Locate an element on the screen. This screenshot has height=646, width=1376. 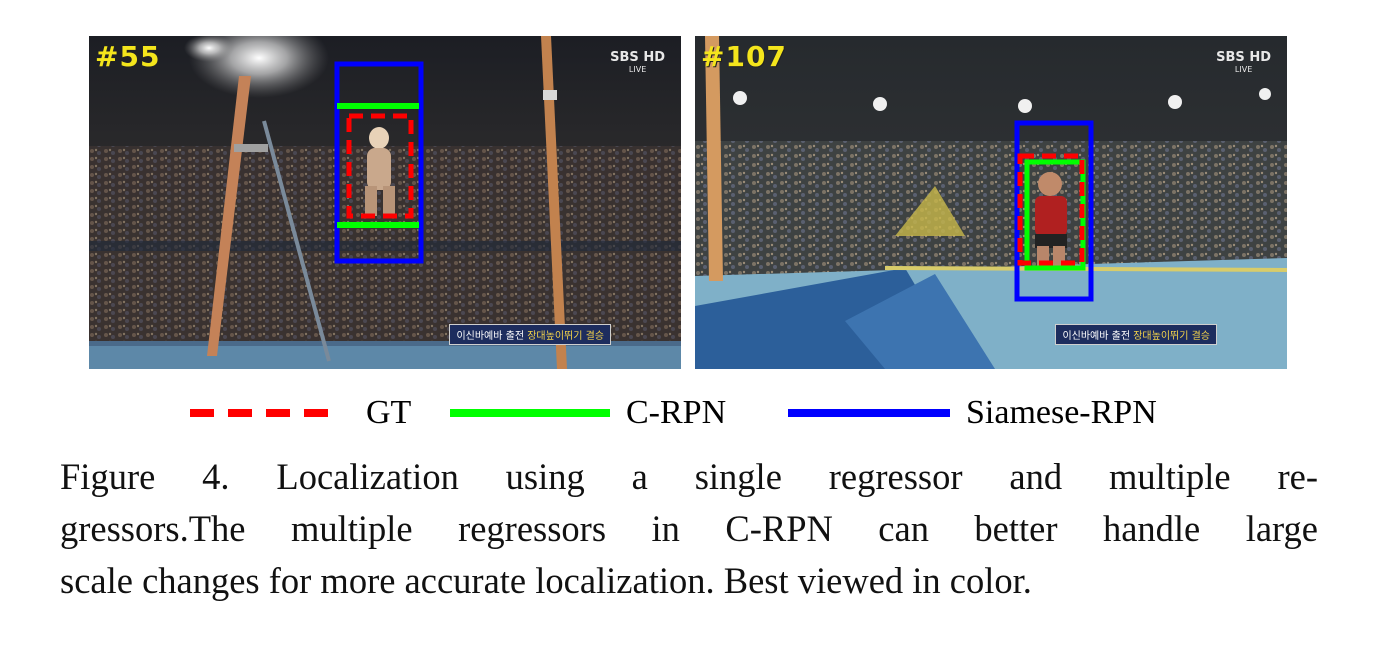
gt-box-left is located at coordinates (380, 166).